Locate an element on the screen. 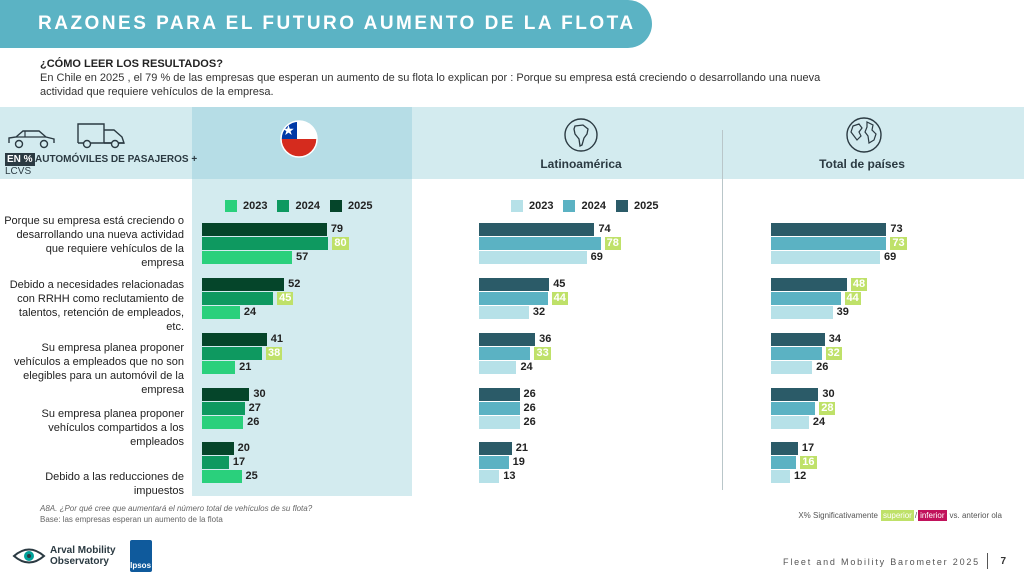  legend-item-2024: 2024 is located at coordinates (584, 206).